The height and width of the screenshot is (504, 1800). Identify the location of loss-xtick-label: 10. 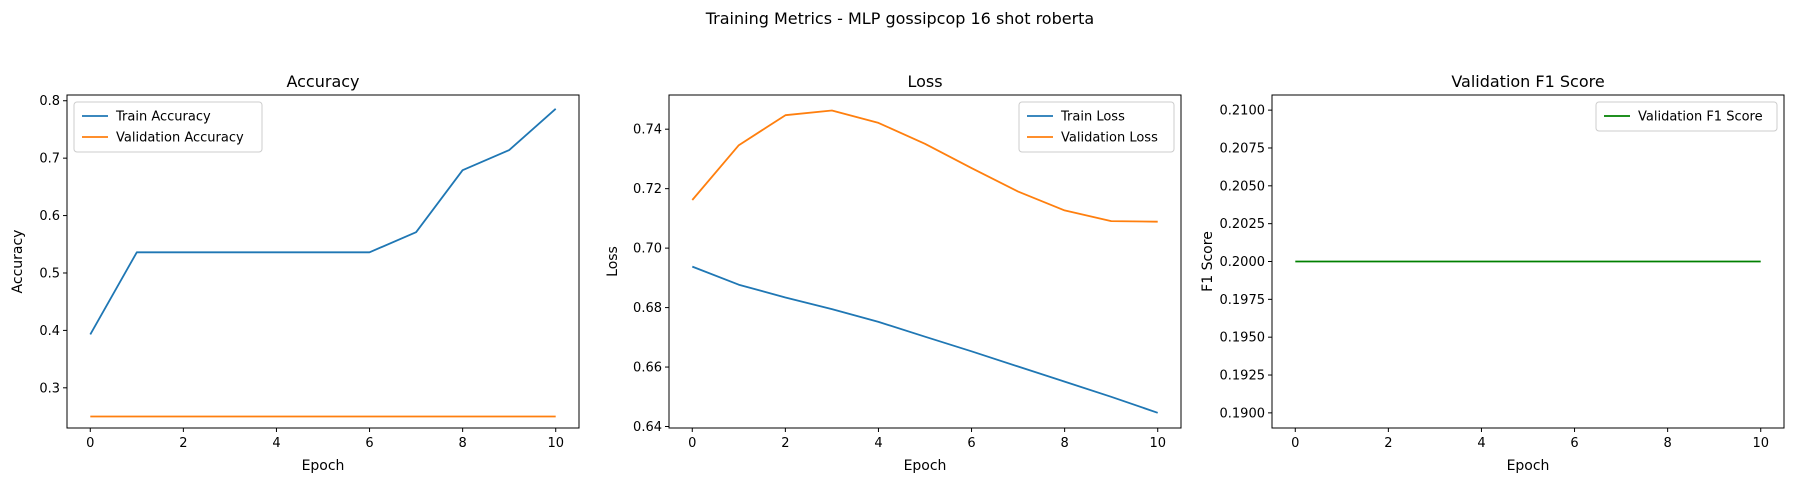
(1157, 443).